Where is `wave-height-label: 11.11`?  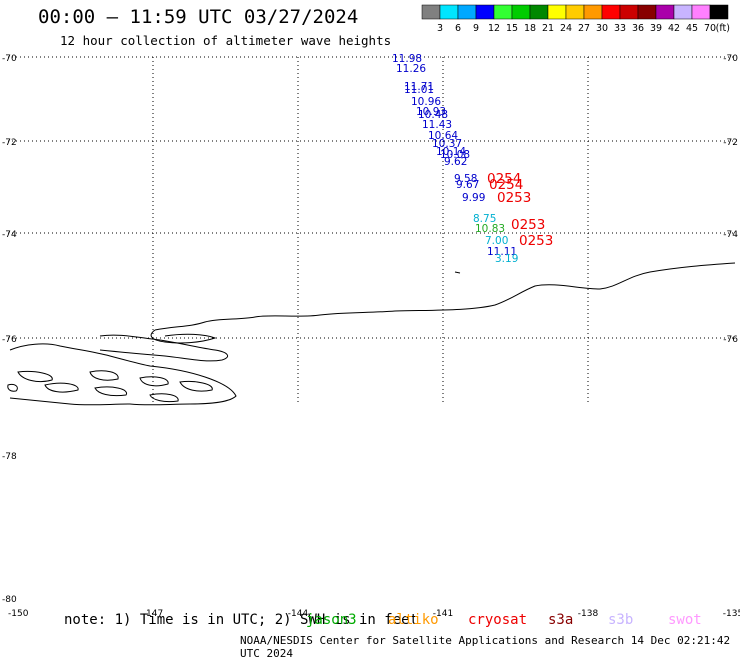 wave-height-label: 11.11 is located at coordinates (502, 252).